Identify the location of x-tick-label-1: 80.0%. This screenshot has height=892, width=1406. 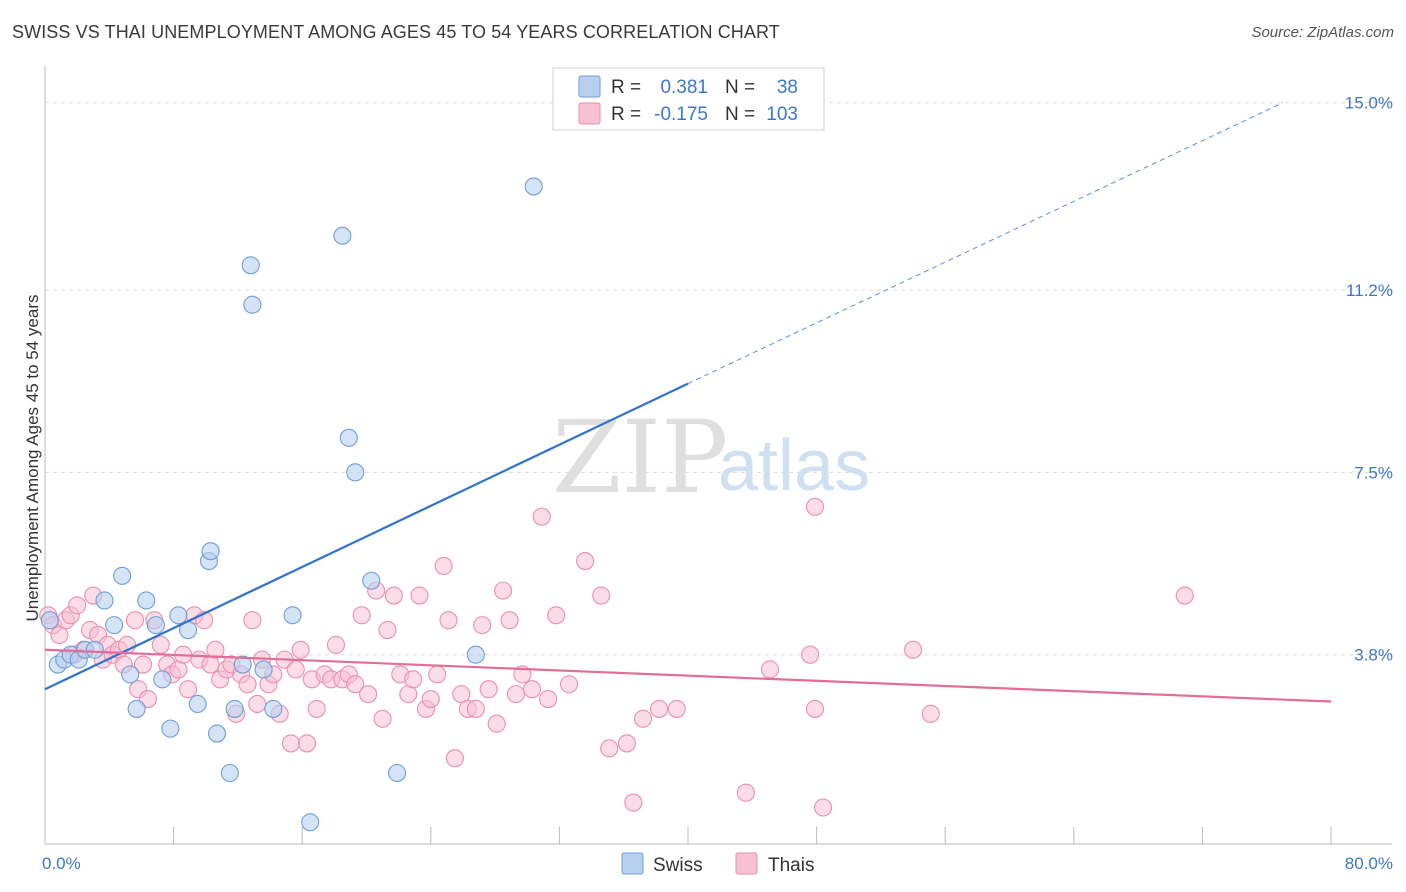
(1369, 863).